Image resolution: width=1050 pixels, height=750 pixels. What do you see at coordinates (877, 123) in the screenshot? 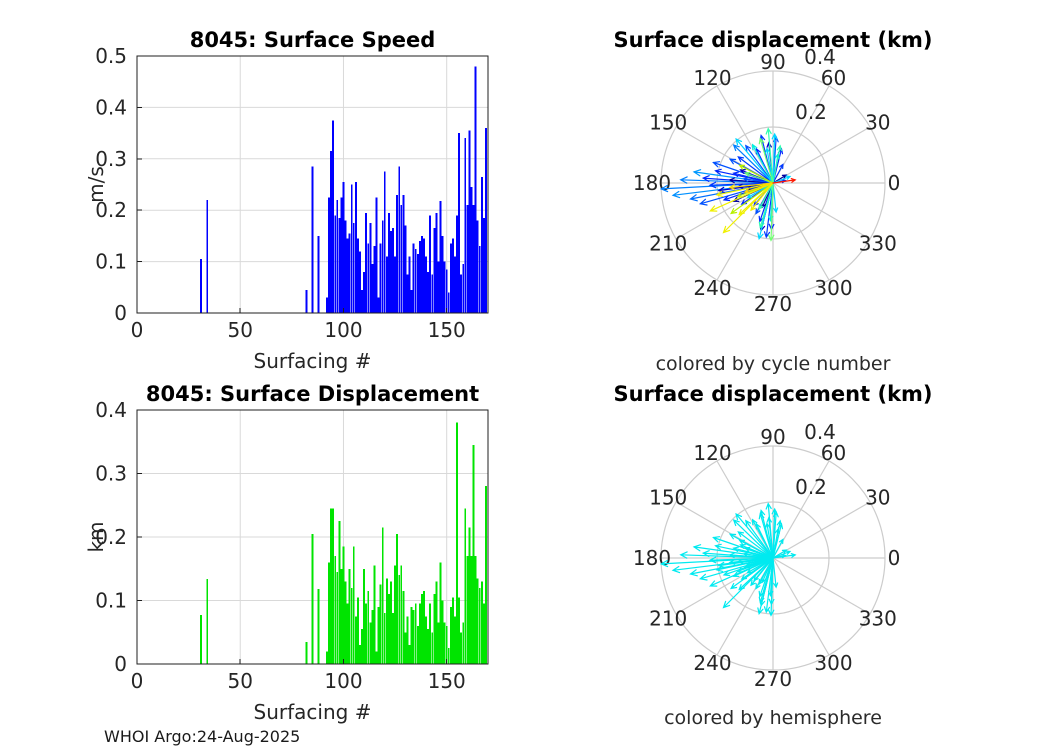
I see `angle-tick-label: 30` at bounding box center [877, 123].